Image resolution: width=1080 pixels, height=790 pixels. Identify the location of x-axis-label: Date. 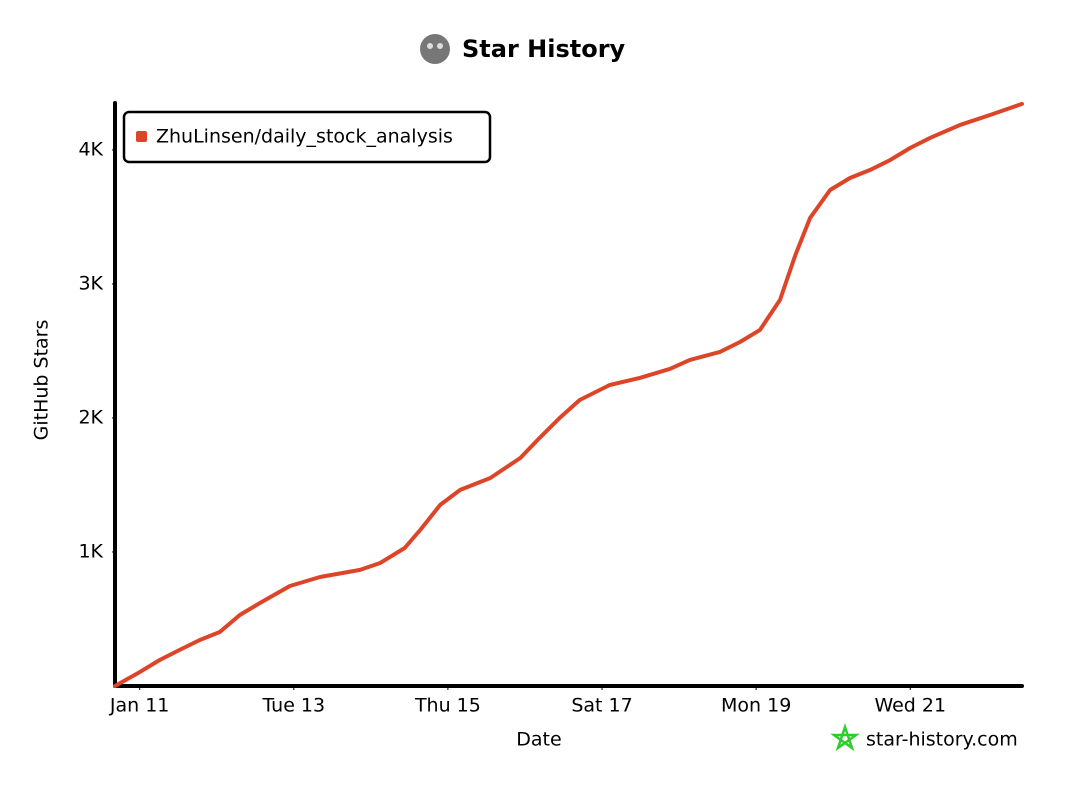
(538, 740).